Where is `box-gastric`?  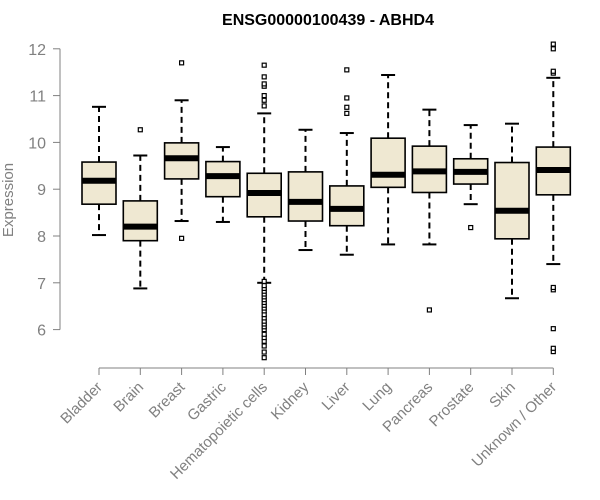
box-gastric is located at coordinates (223, 184).